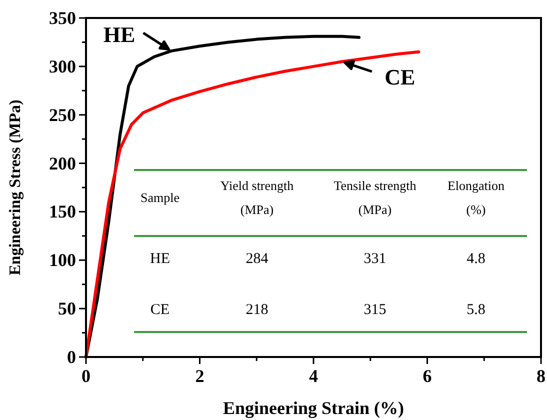 The image size is (547, 420). What do you see at coordinates (476, 197) in the screenshot?
I see `annotation: Elongation (%)` at bounding box center [476, 197].